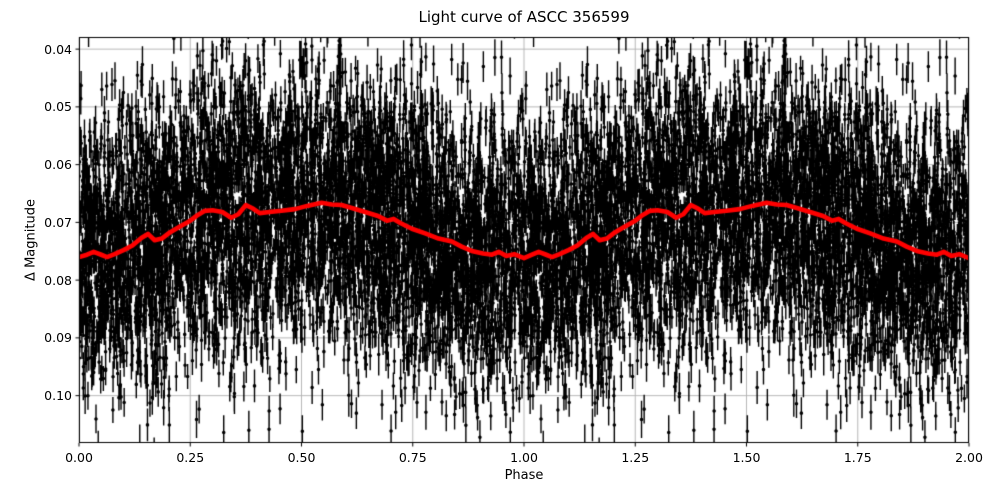 The height and width of the screenshot is (500, 1000). I want to click on x-axis-label: Phase, so click(524, 475).